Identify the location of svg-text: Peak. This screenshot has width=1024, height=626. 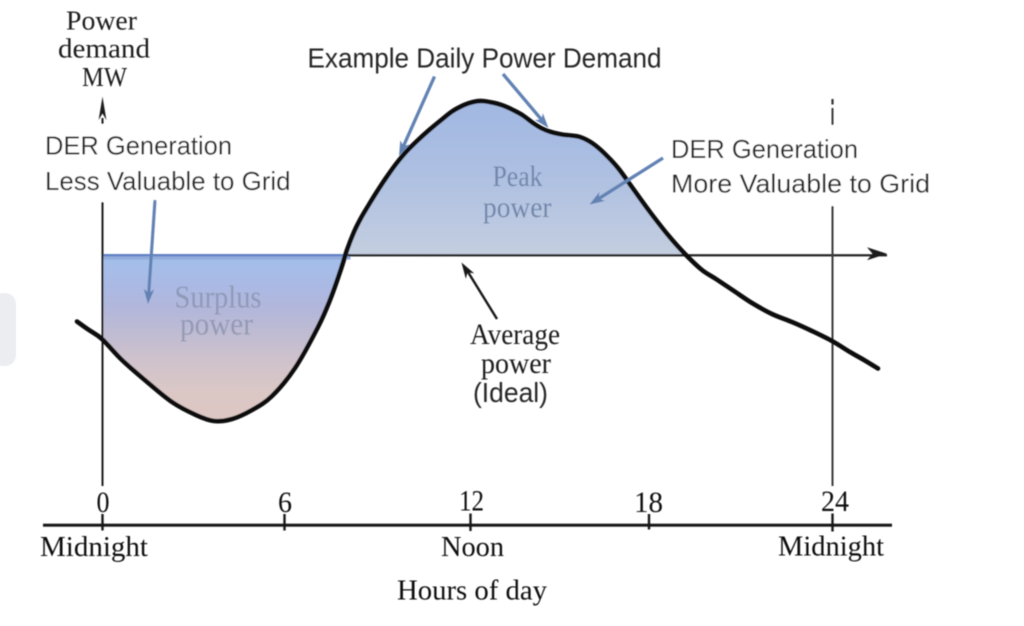
(518, 176).